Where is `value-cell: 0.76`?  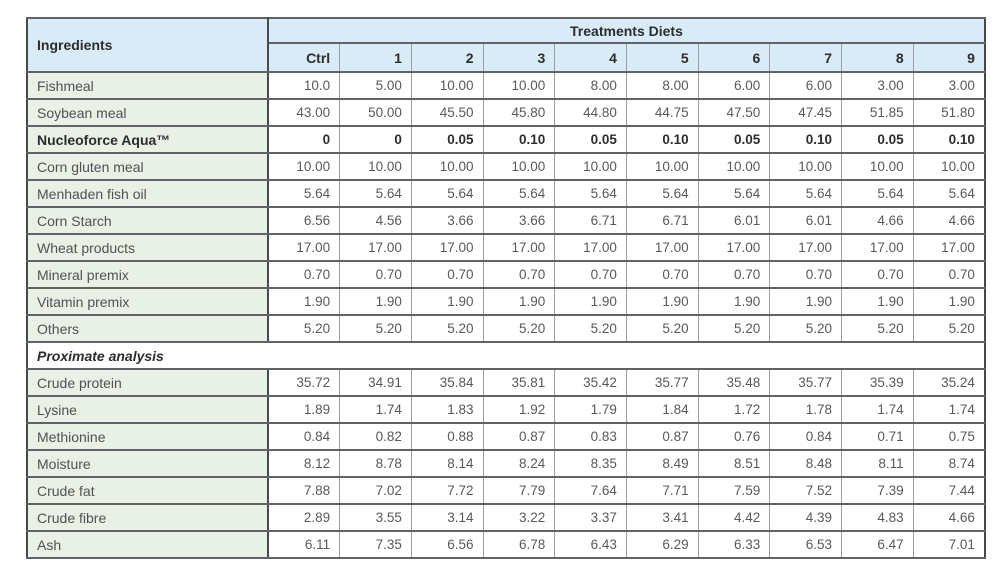 value-cell: 0.76 is located at coordinates (734, 436).